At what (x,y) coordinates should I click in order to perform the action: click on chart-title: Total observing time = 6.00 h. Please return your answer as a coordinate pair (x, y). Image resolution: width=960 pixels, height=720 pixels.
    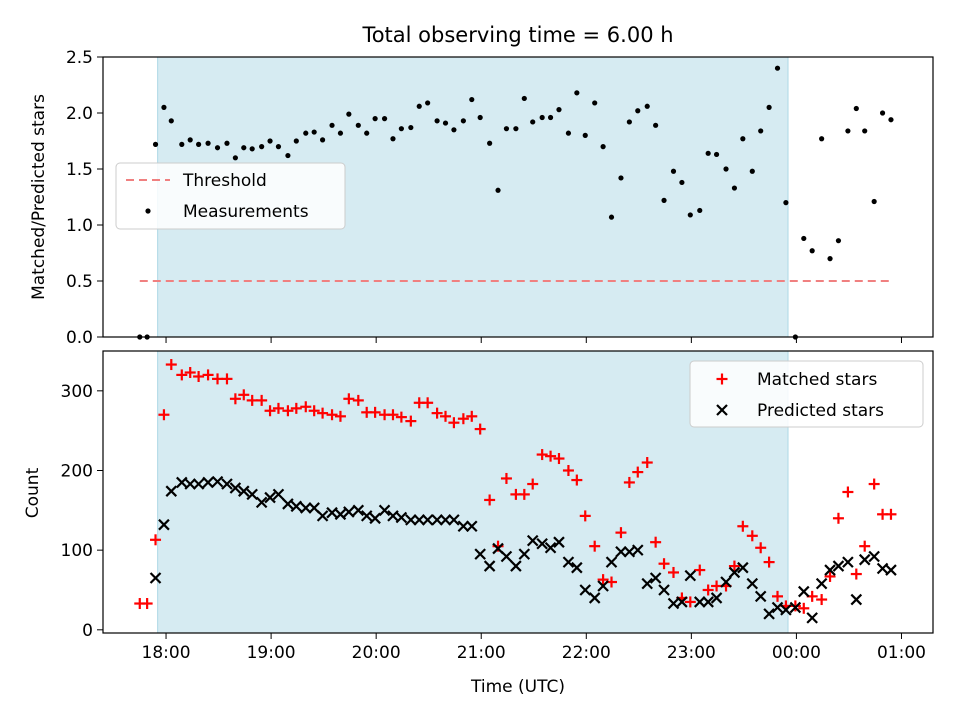
    Looking at the image, I should click on (517, 35).